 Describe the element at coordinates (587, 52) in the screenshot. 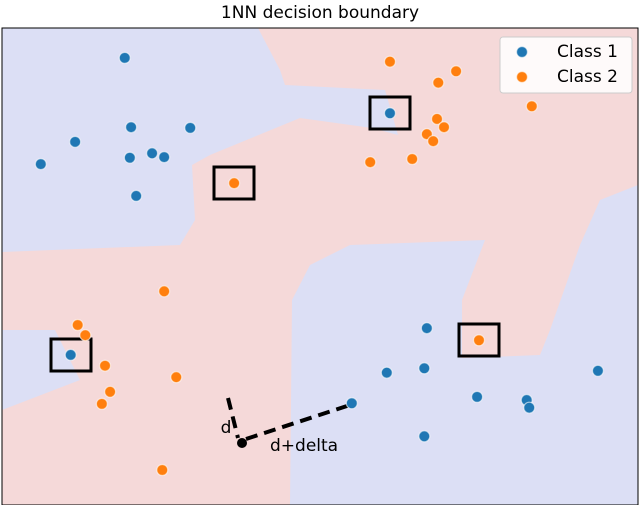

I see `legend-label: Class 1` at that location.